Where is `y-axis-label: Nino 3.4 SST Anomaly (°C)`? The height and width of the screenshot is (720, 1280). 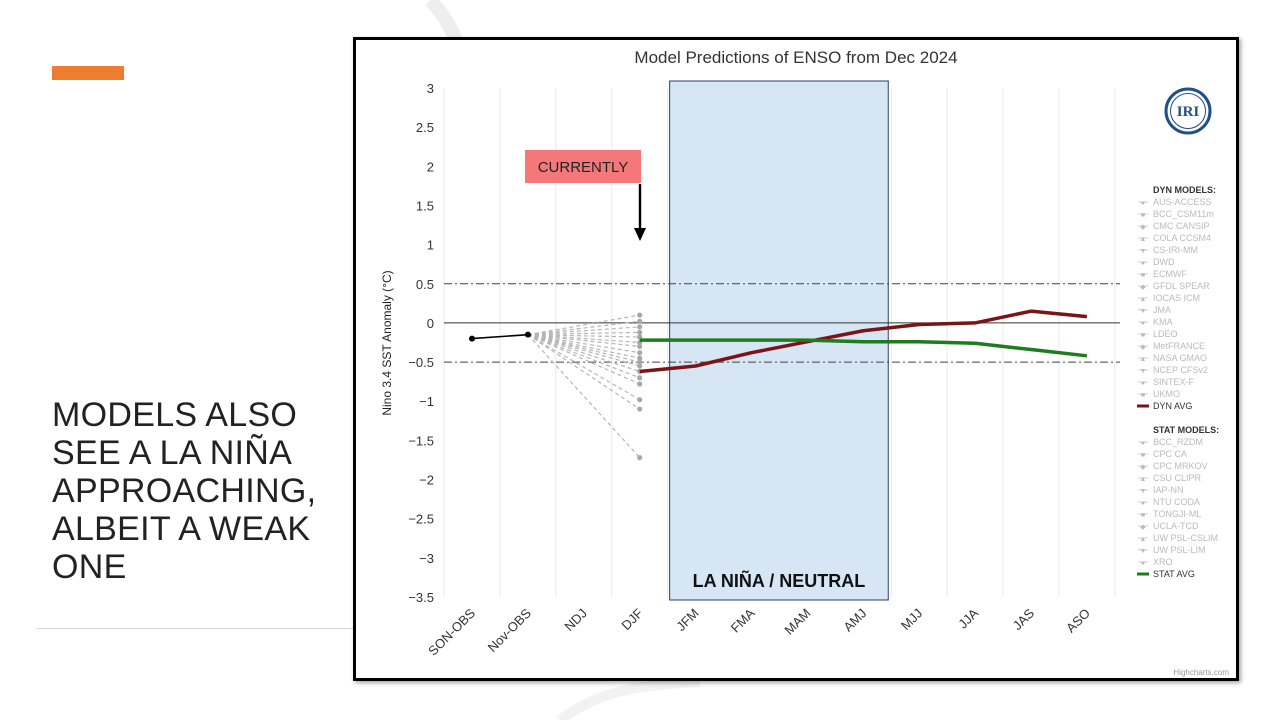 y-axis-label: Nino 3.4 SST Anomaly (°C) is located at coordinates (387, 342).